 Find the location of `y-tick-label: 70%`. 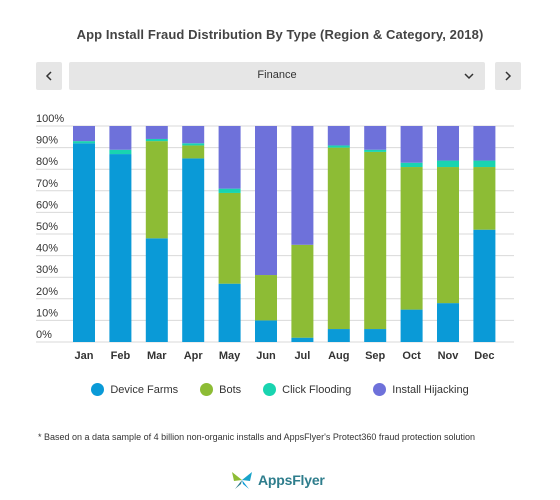

y-tick-label: 70% is located at coordinates (47, 184).